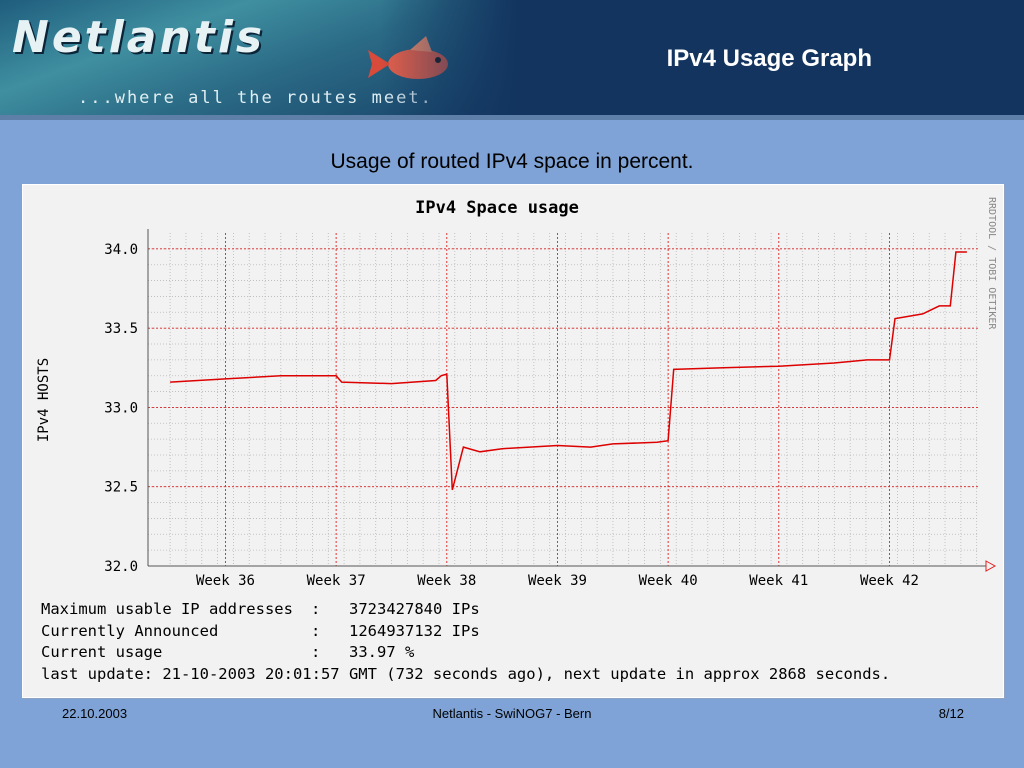 The height and width of the screenshot is (768, 1024). I want to click on y-tick-label: 32.5, so click(121, 488).